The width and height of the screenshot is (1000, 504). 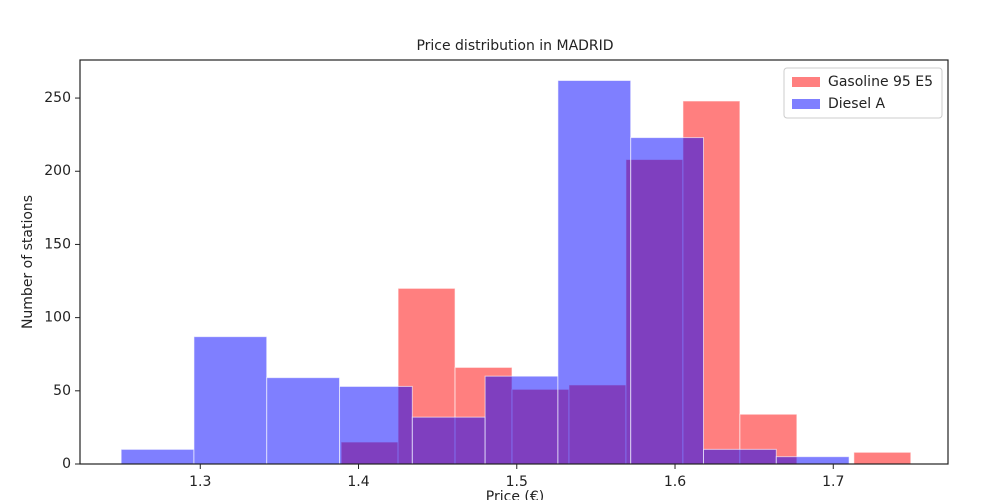 What do you see at coordinates (880, 82) in the screenshot?
I see `legend-label: Gasoline 95 E5` at bounding box center [880, 82].